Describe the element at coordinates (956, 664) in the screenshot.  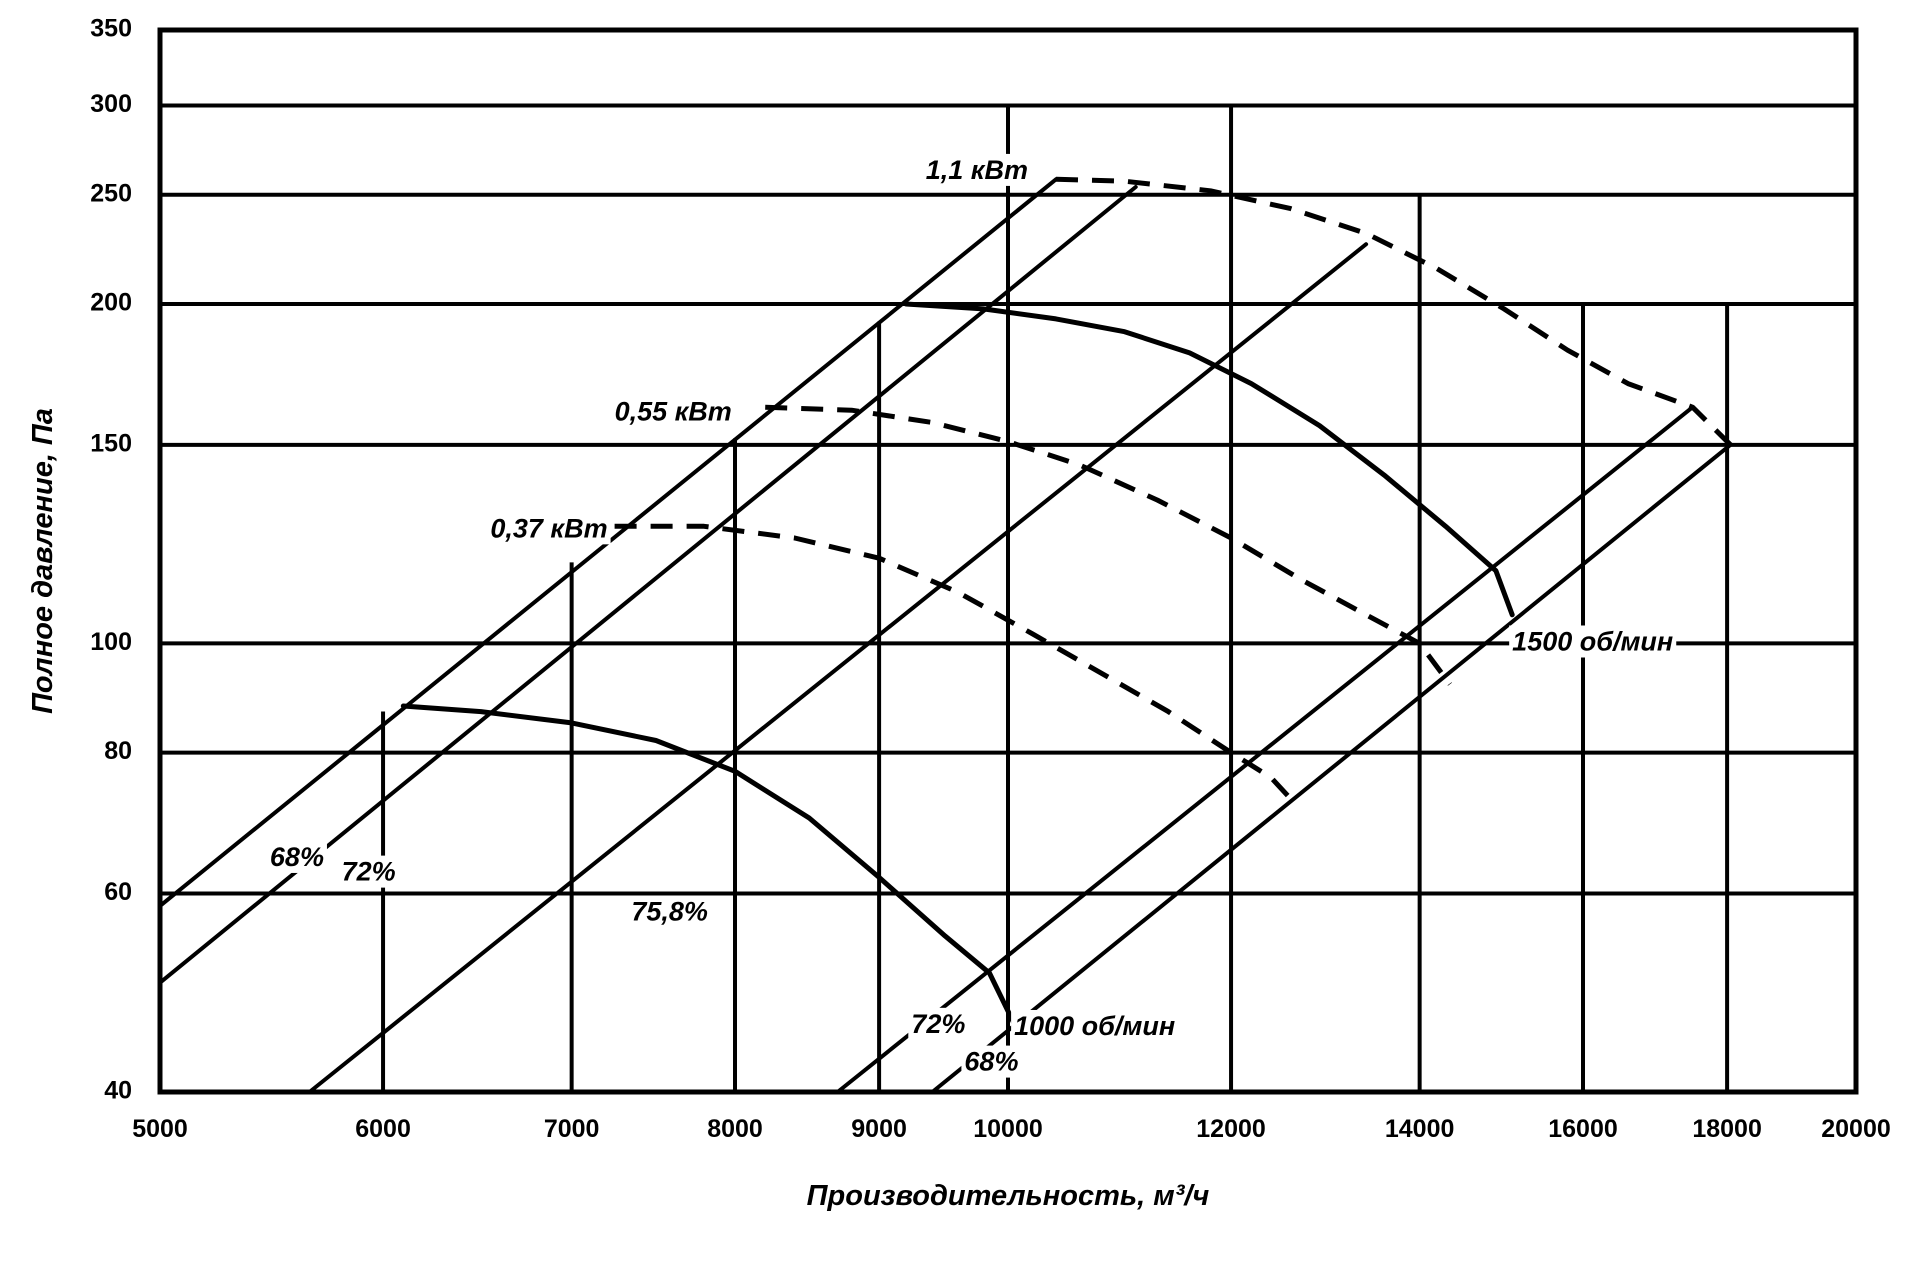
I see `series-line-0-37-квт` at that location.